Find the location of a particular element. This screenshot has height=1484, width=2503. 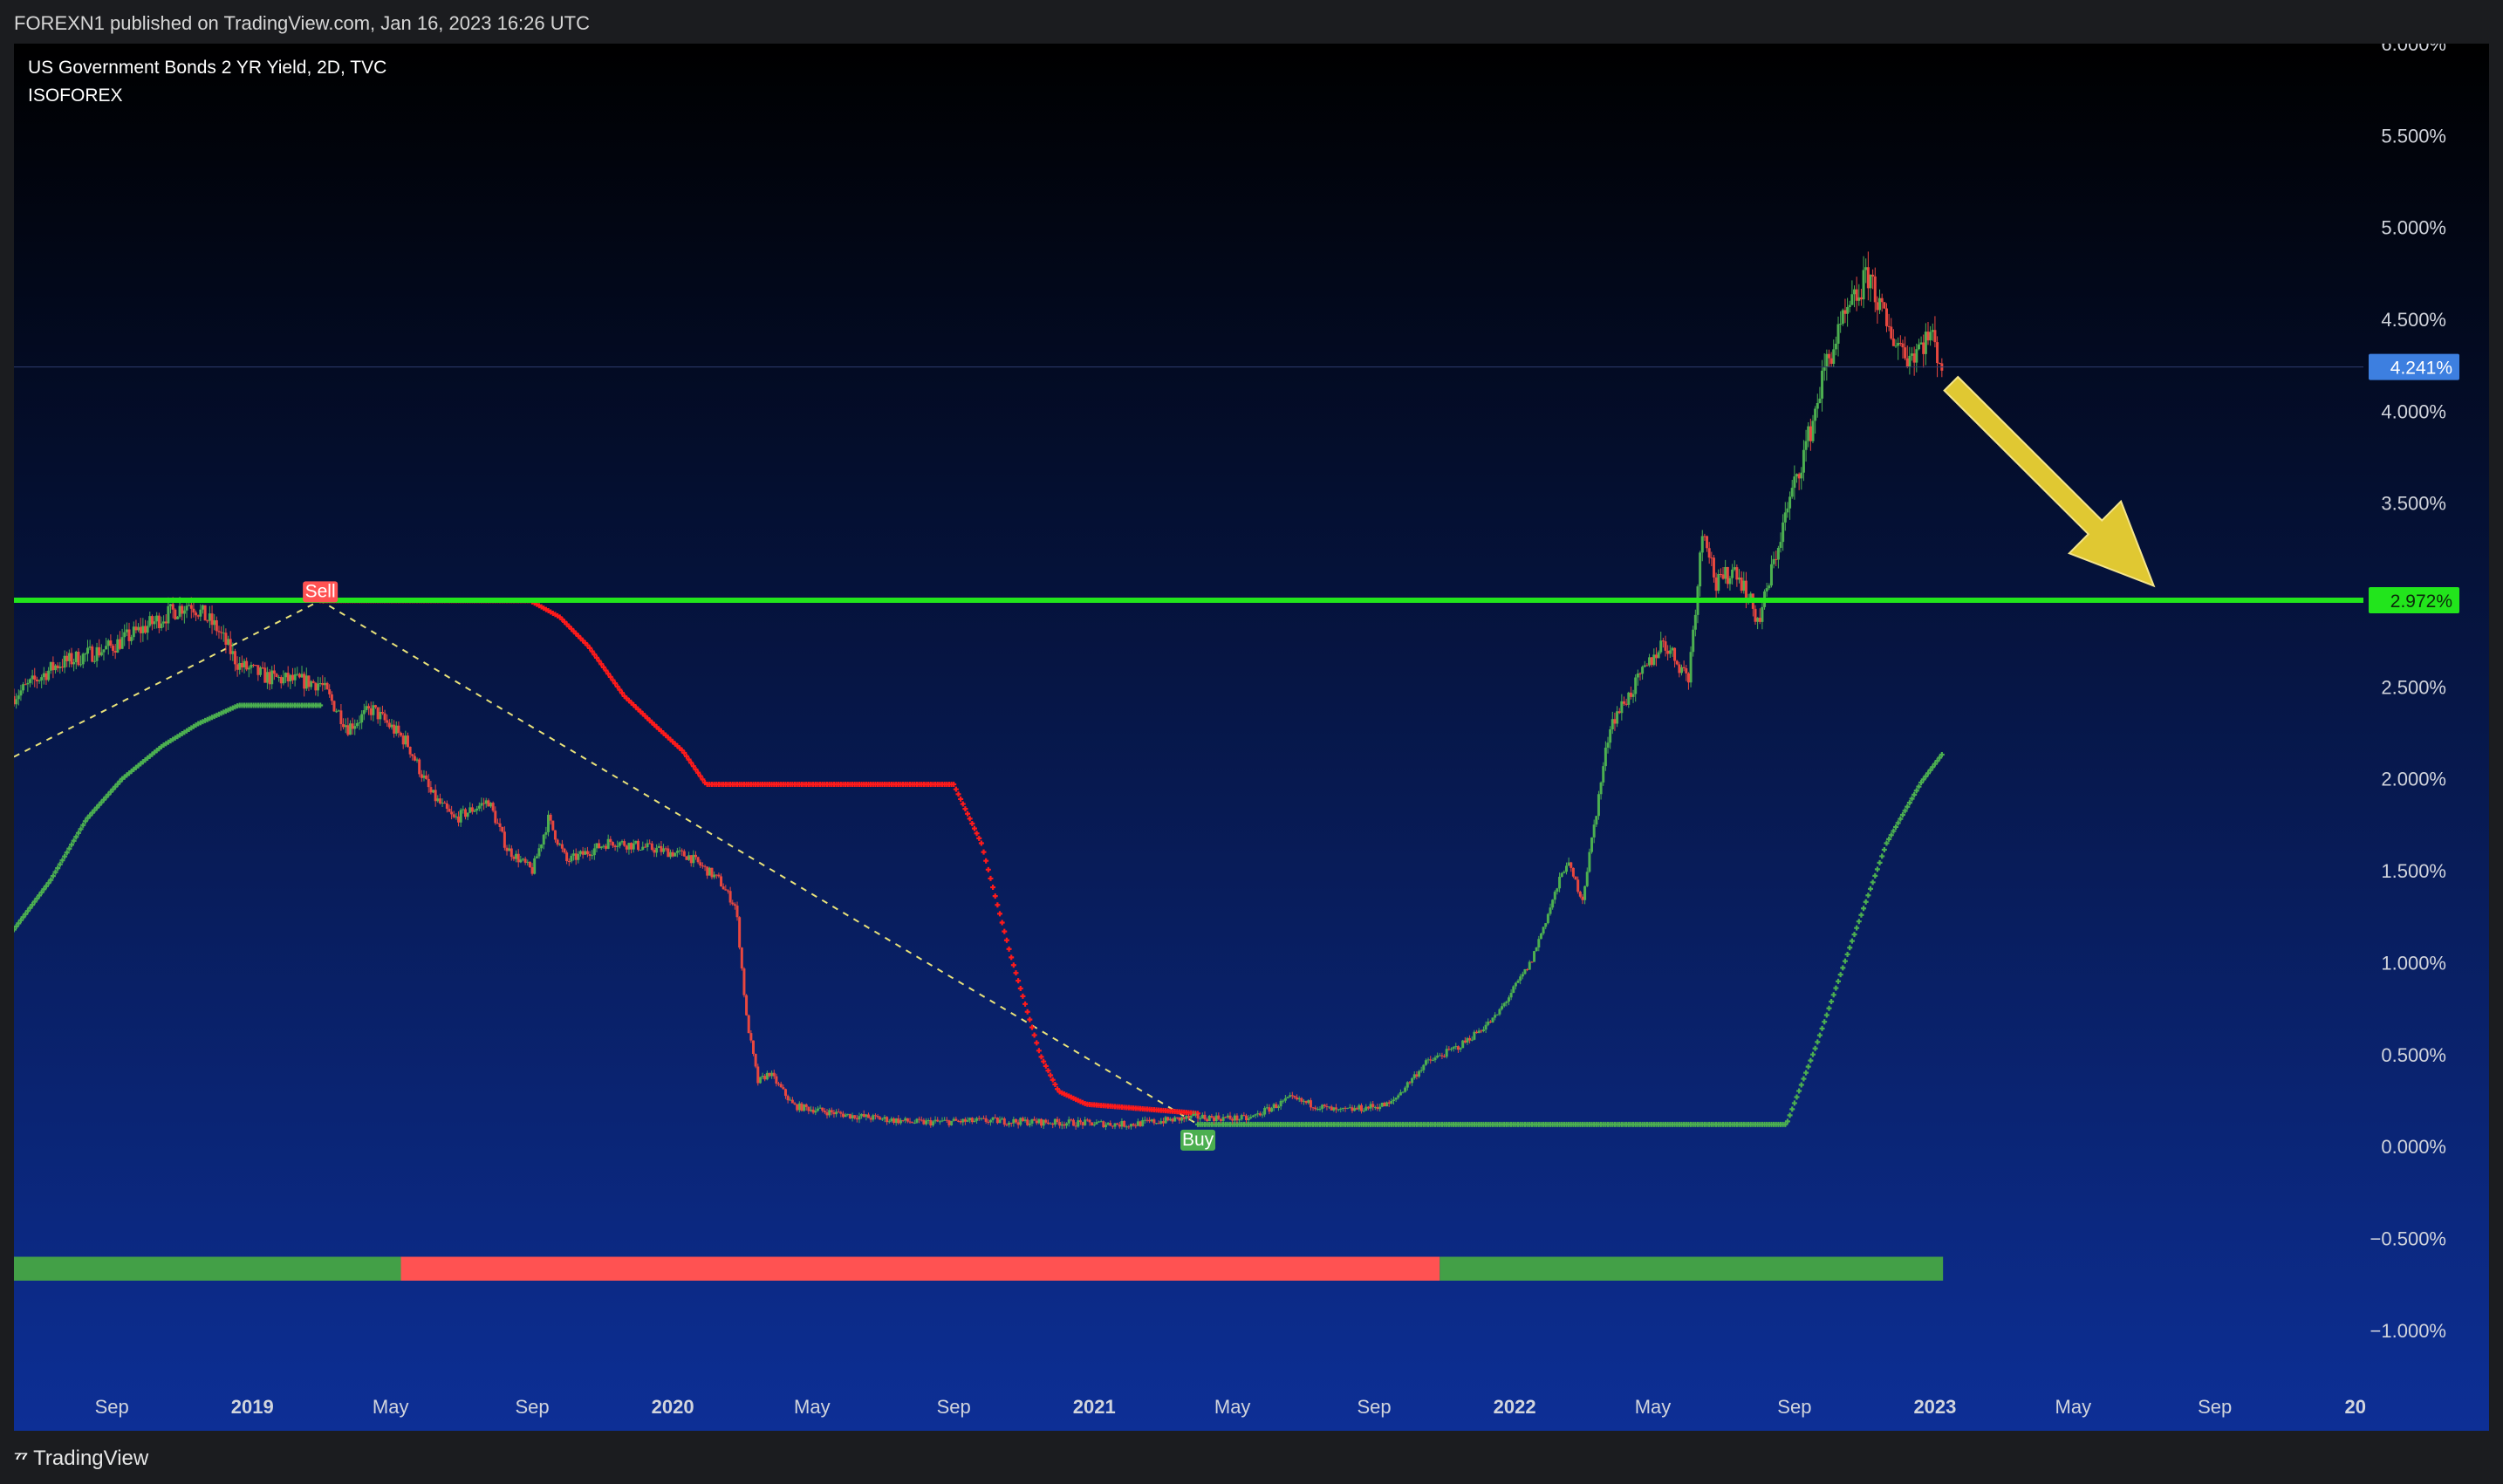

trailing-stop-green-1-markers is located at coordinates (169, 817).